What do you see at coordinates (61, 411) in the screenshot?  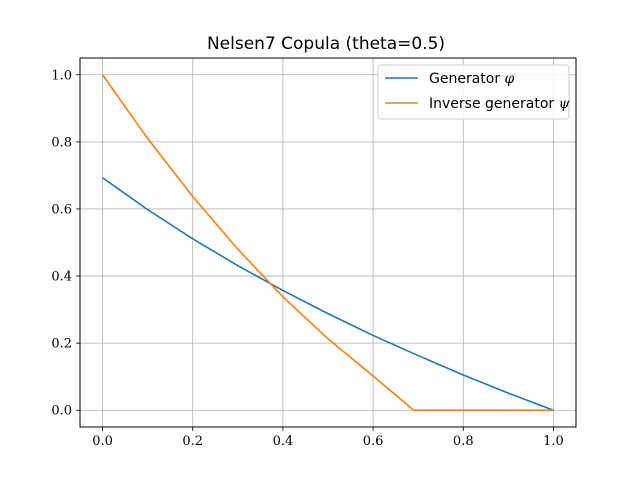 I see `y-tick-label: 0.0` at bounding box center [61, 411].